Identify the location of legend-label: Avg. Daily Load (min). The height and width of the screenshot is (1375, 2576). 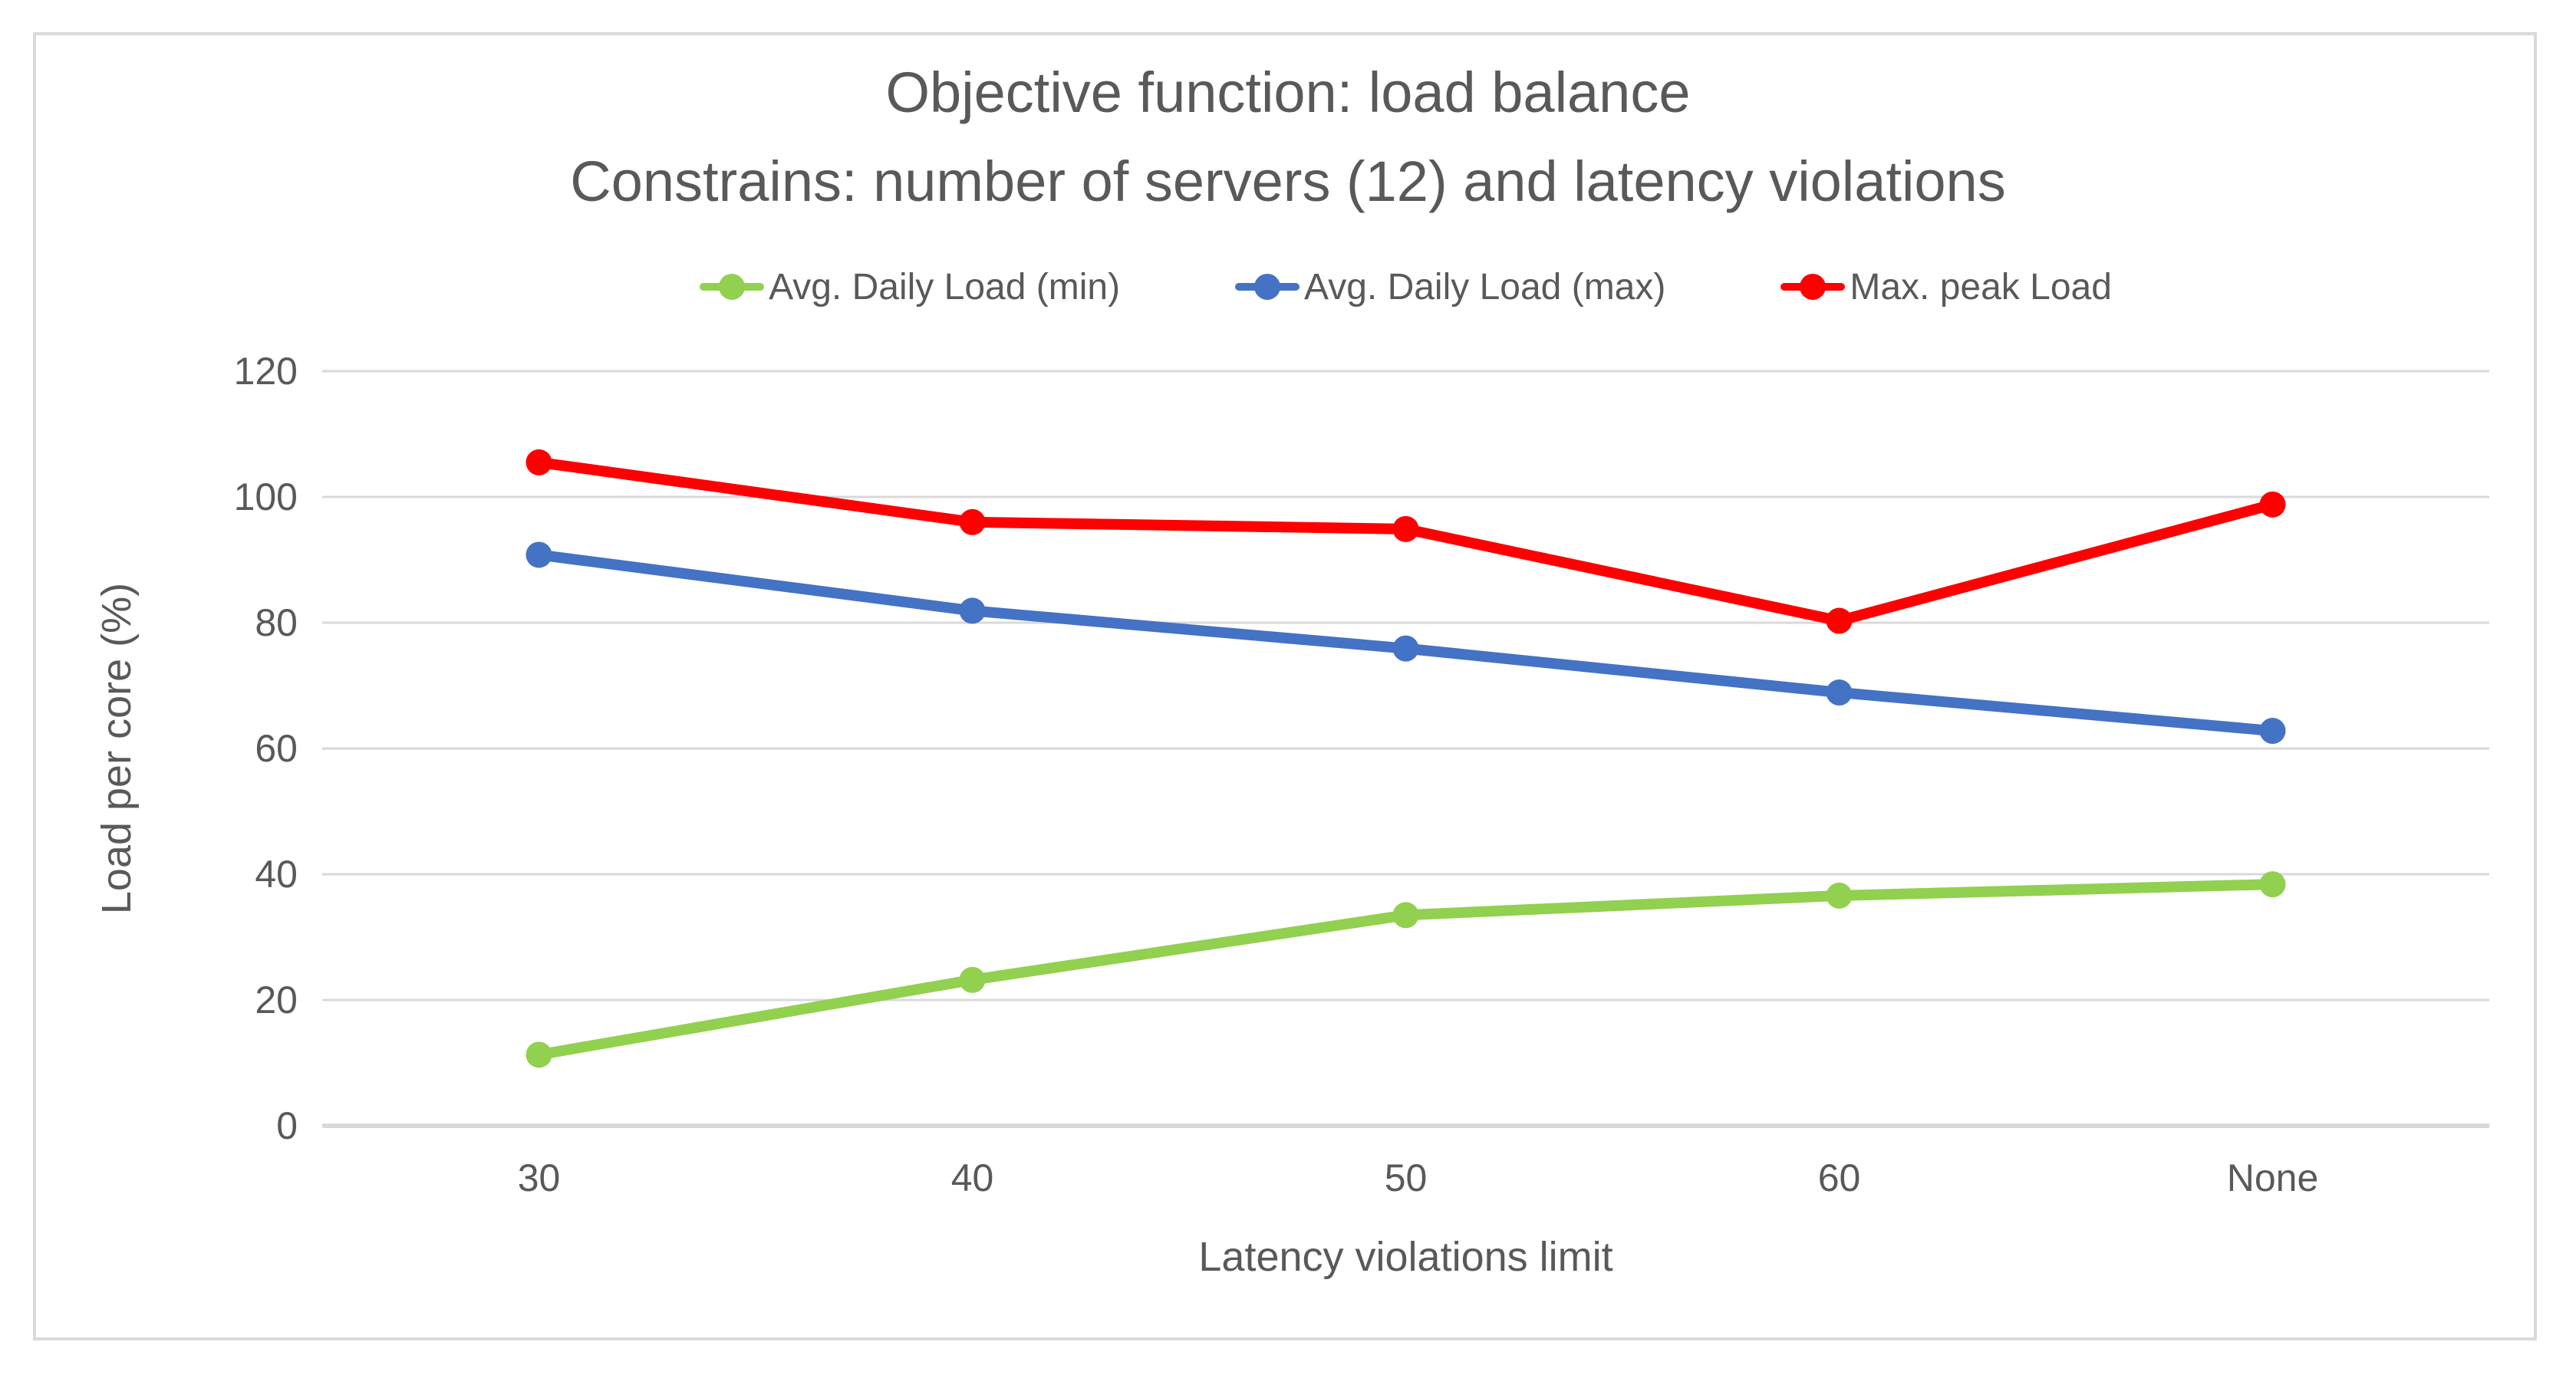
(945, 287).